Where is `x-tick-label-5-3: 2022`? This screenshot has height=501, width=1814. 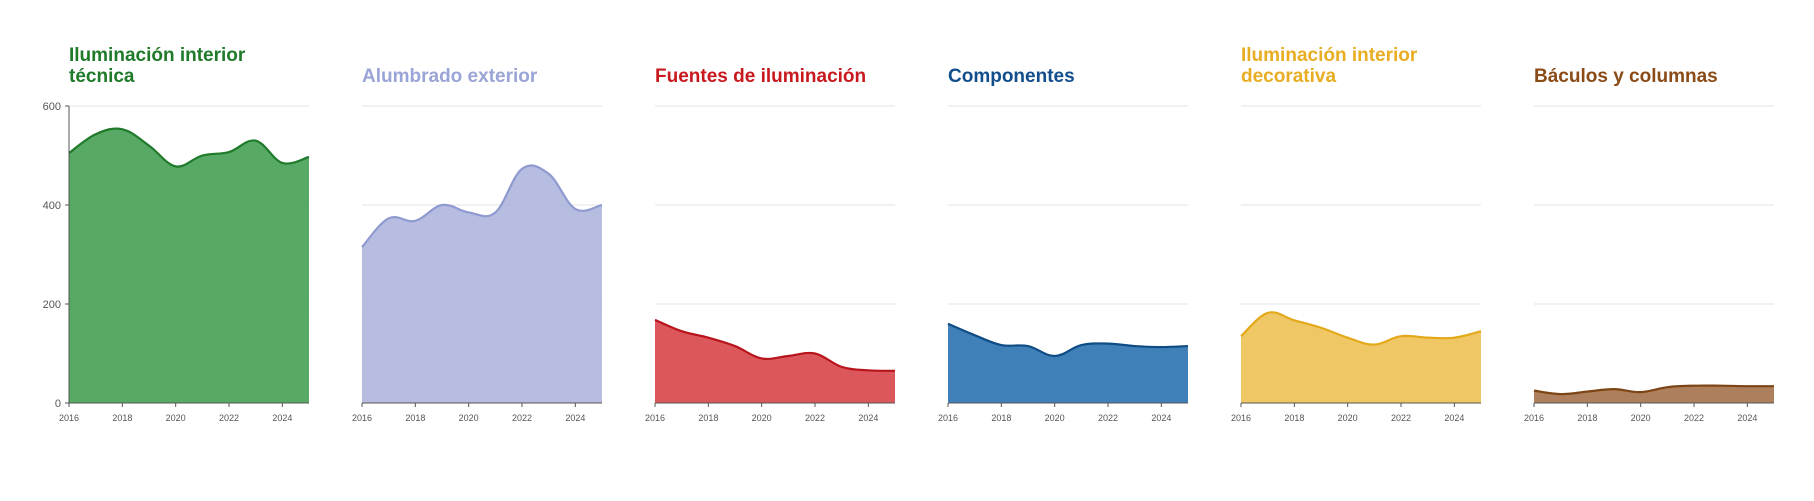 x-tick-label-5-3: 2022 is located at coordinates (1694, 418).